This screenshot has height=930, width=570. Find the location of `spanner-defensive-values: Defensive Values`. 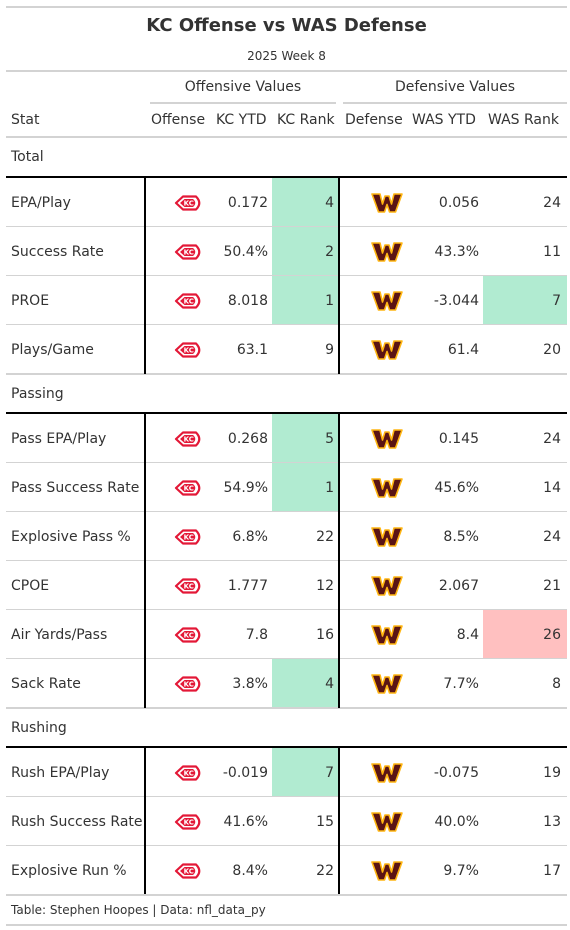

spanner-defensive-values: Defensive Values is located at coordinates (455, 87).